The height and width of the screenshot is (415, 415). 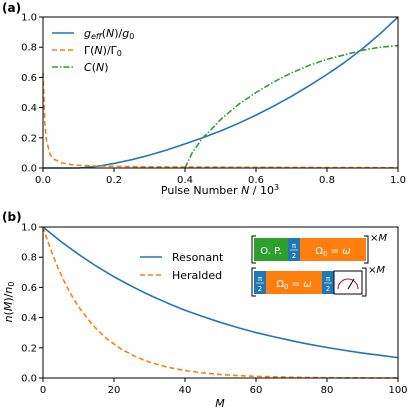 What do you see at coordinates (185, 390) in the screenshot?
I see `x-tick-label: 40` at bounding box center [185, 390].